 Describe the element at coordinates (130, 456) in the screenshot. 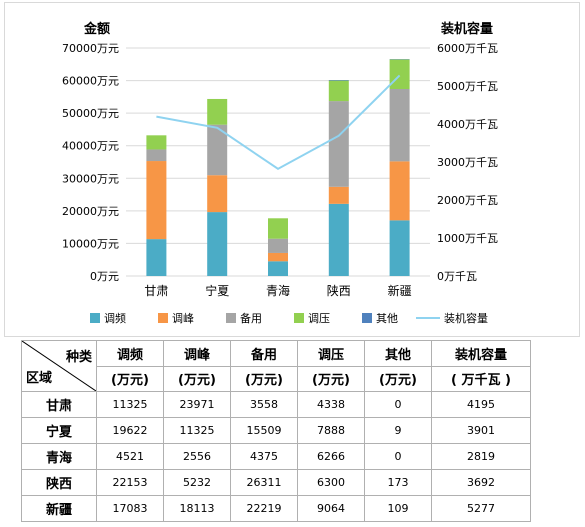

I see `table-cell: 4521` at that location.